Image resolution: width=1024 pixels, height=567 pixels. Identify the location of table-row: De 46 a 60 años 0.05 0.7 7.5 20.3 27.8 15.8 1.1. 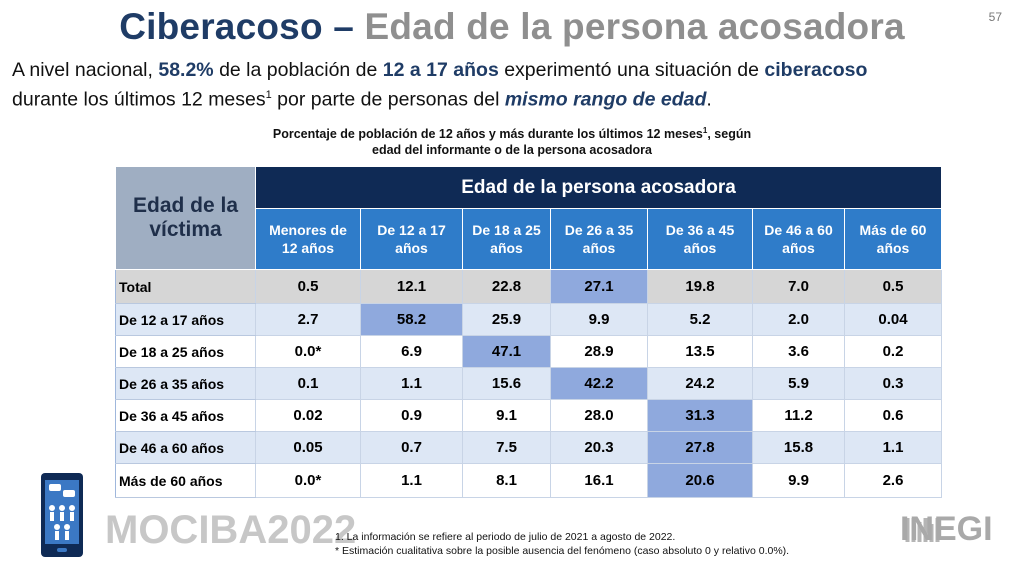
(529, 447).